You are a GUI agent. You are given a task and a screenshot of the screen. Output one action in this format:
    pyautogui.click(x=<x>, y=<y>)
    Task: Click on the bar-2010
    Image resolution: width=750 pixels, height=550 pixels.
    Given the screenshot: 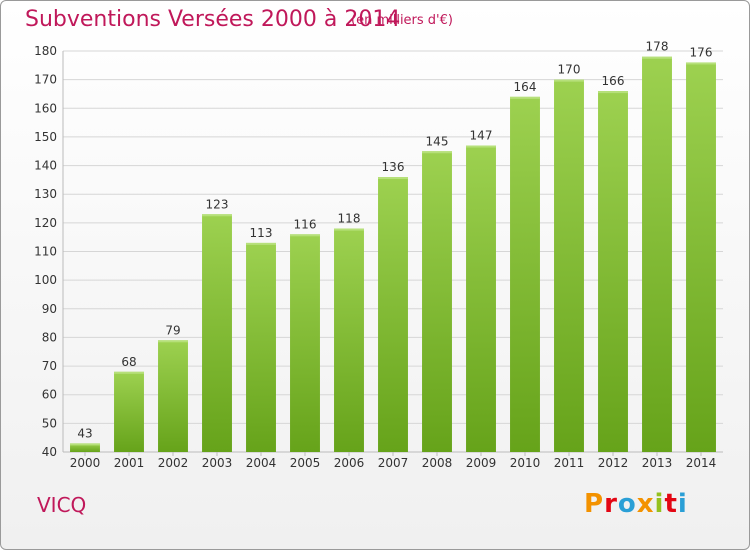 What is the action you would take?
    pyautogui.click(x=525, y=274)
    